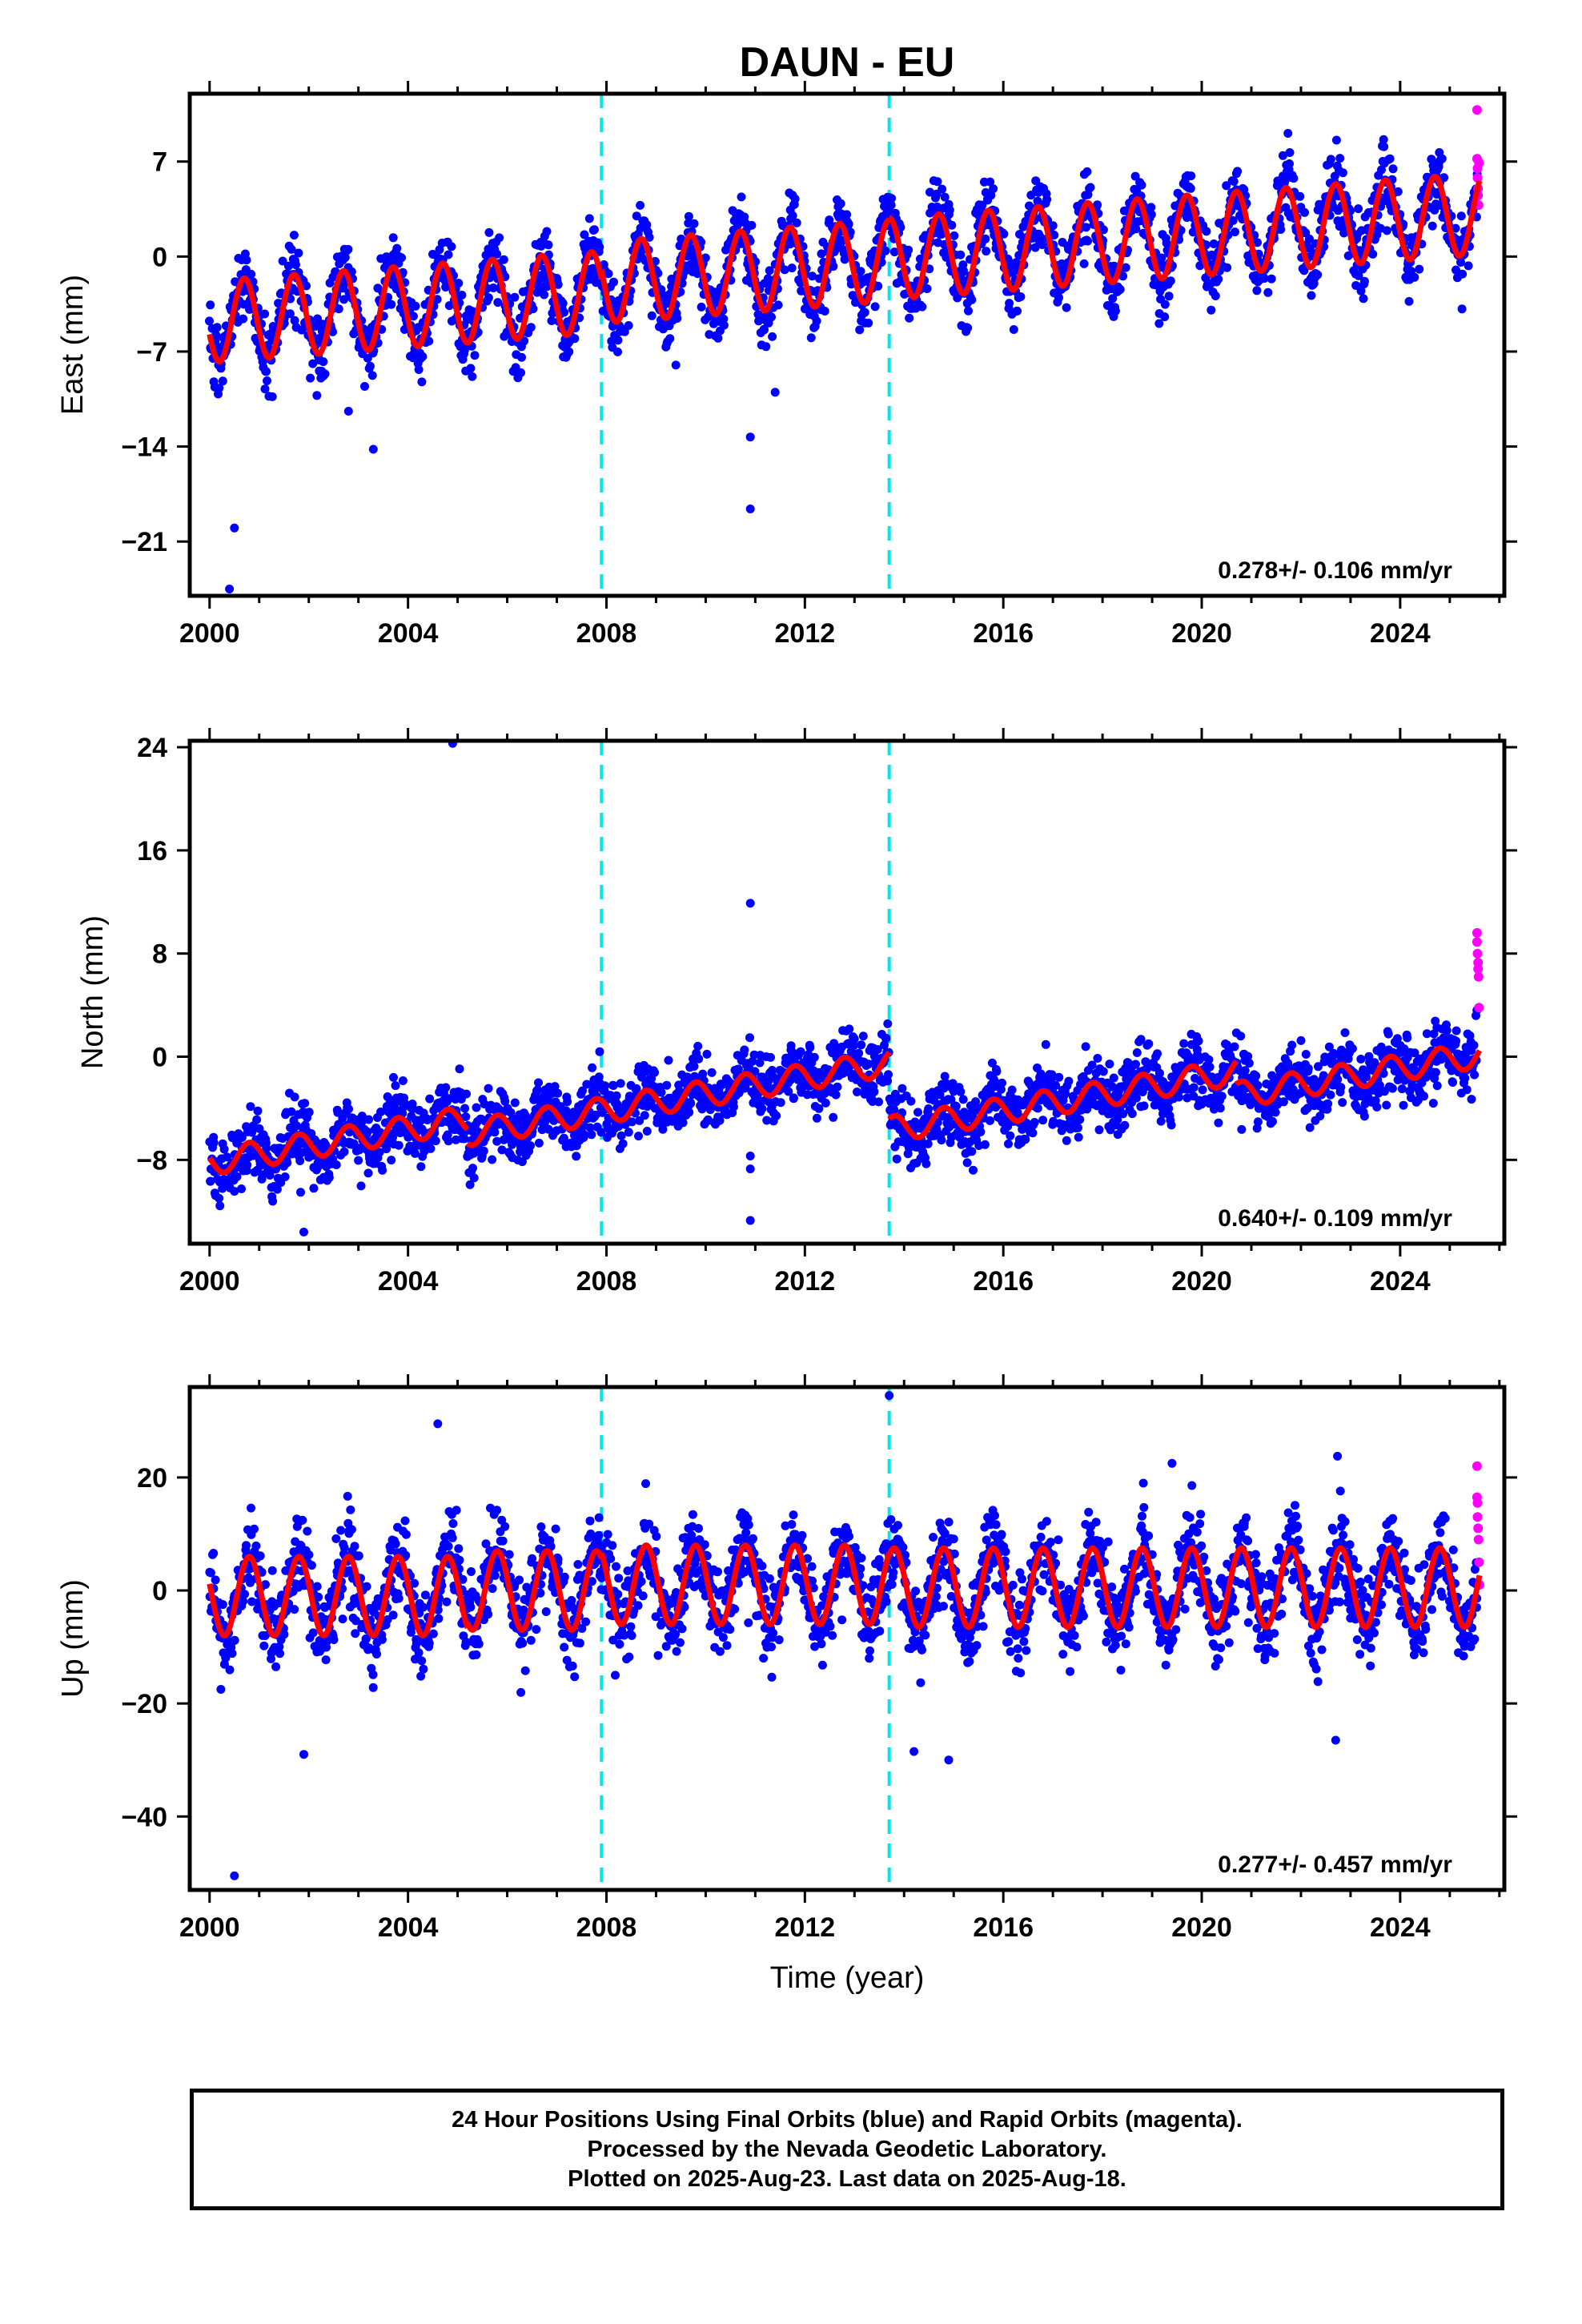 The image size is (1582, 2324). What do you see at coordinates (338, 1141) in the screenshot?
I see `north-model-curve` at bounding box center [338, 1141].